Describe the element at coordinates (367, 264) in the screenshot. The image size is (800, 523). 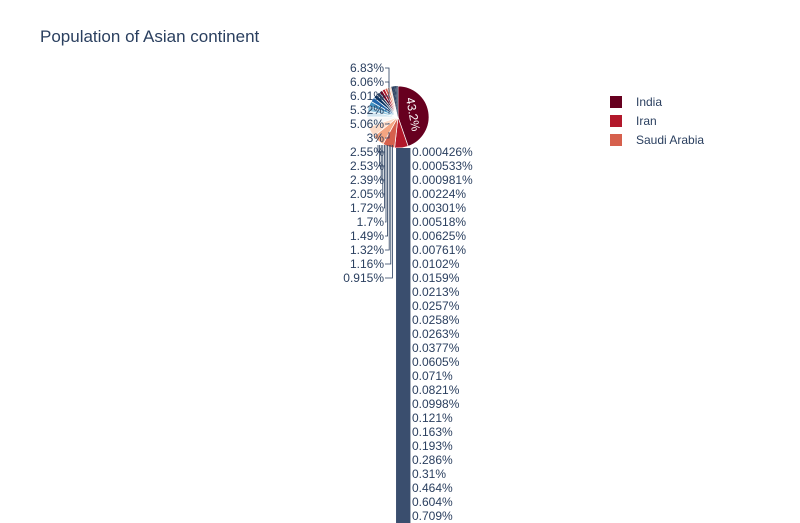
I see `slice-label: 1.16%` at that location.